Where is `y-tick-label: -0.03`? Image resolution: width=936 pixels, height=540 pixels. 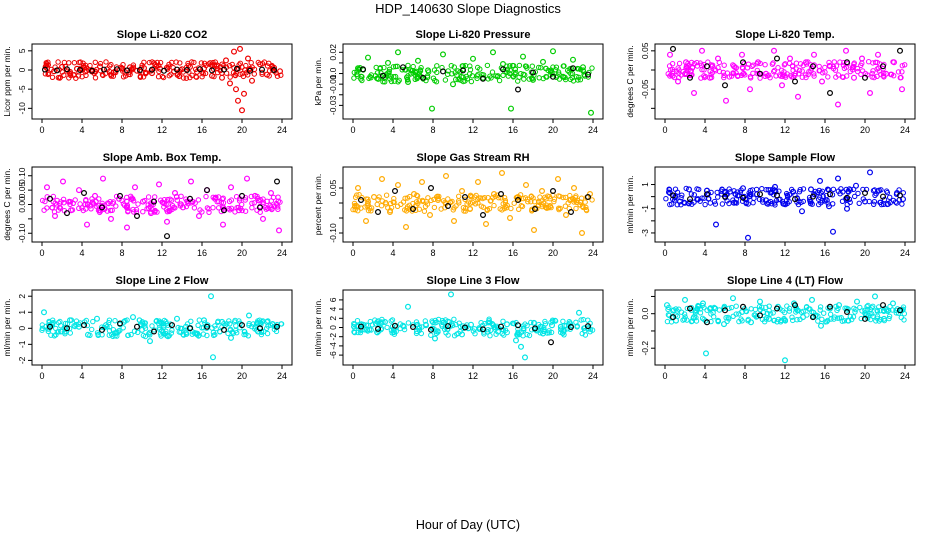
y-tick-label: -0.03 is located at coordinates (333, 105).